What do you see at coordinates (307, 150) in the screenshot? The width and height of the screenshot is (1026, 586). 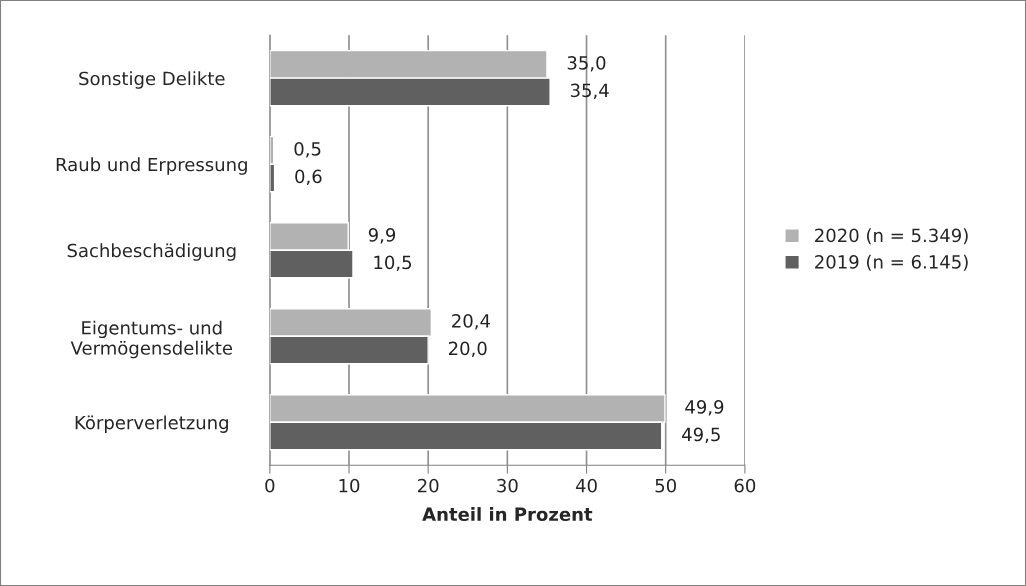 I see `data-label: 0,5` at bounding box center [307, 150].